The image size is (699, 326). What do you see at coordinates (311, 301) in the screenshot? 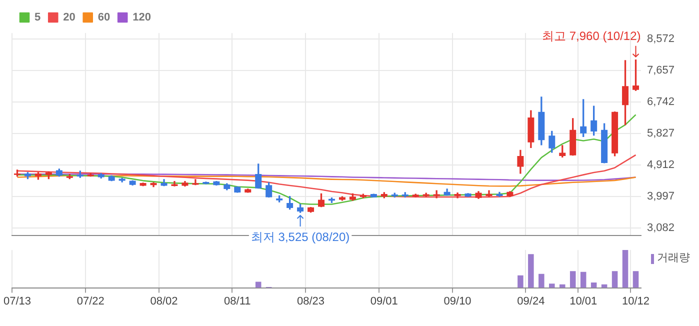
I see `x-tick-label: 08/23` at bounding box center [311, 301].